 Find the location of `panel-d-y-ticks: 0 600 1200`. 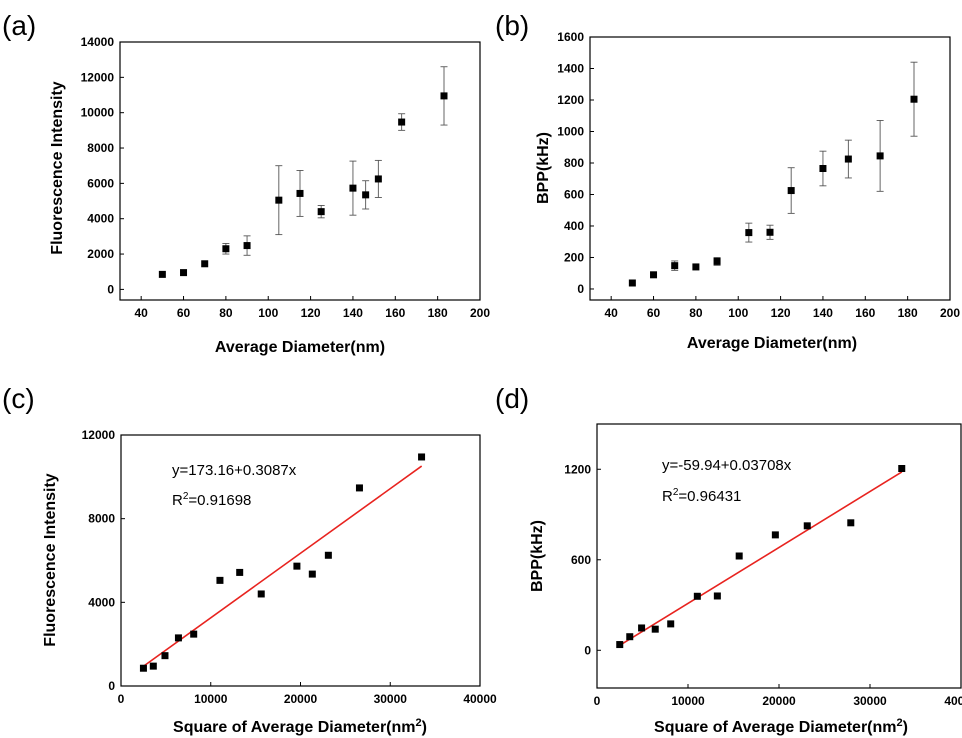

panel-d-y-ticks: 0 600 1200 is located at coordinates (582, 559).